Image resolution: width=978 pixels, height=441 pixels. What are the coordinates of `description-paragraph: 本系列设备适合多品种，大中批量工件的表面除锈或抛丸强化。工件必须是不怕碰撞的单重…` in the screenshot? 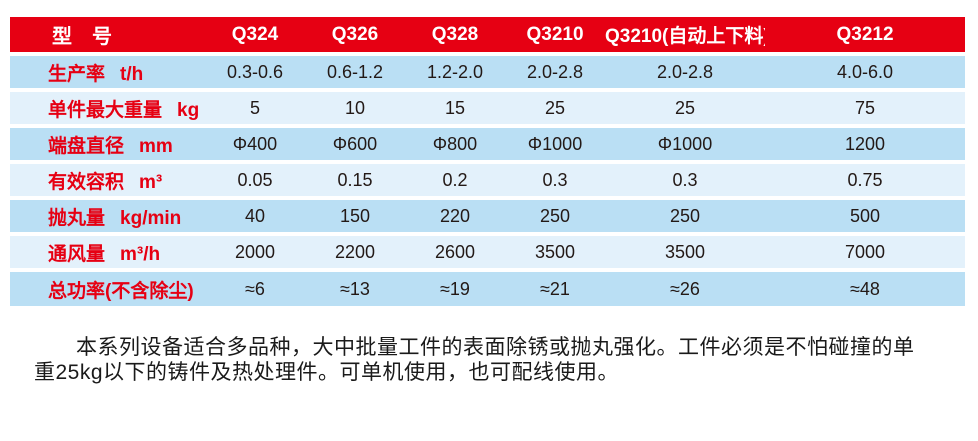 It's located at (474, 360).